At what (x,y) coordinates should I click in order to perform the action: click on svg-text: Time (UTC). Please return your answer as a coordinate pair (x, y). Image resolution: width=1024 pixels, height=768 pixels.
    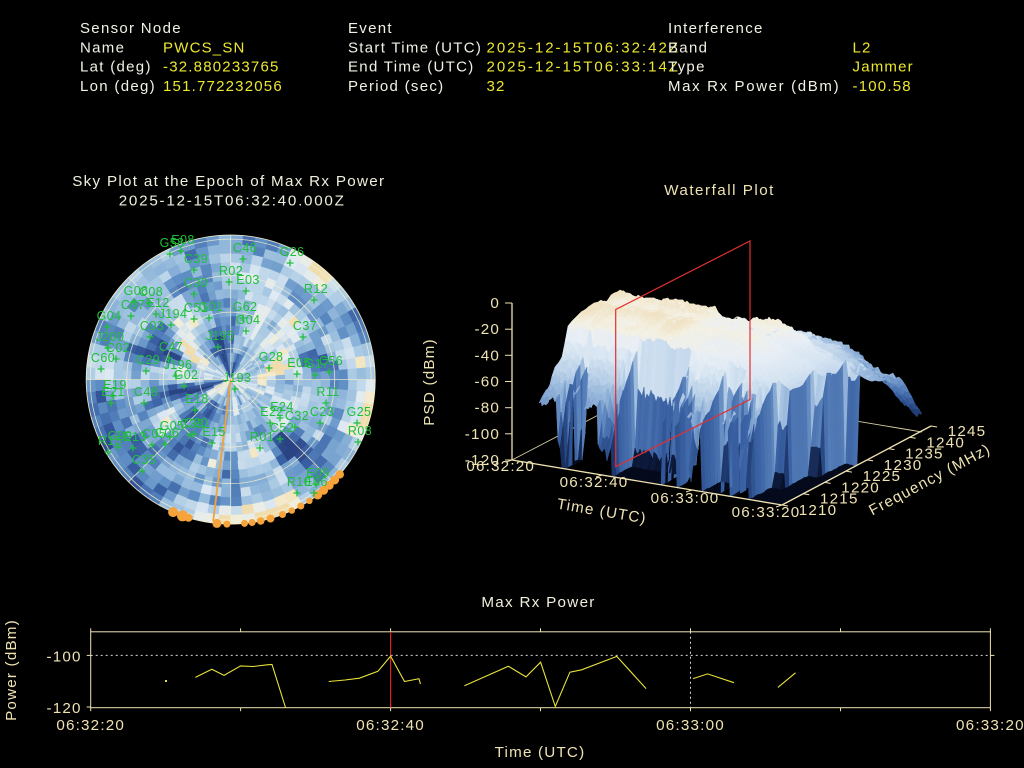
    Looking at the image, I should click on (540, 752).